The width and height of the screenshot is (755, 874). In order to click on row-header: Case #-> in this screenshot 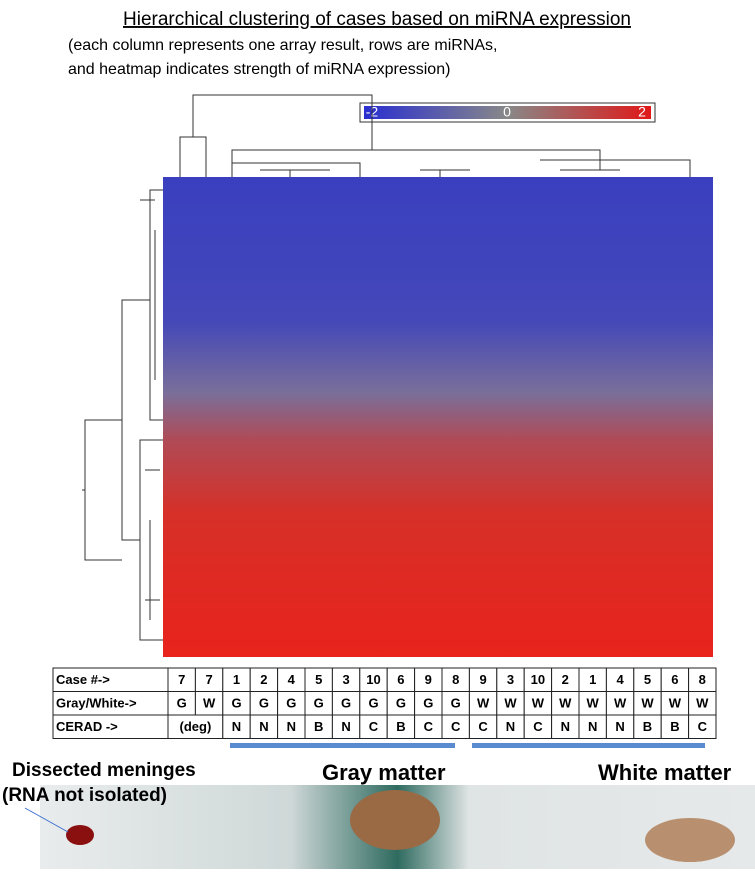, I will do `click(83, 679)`.